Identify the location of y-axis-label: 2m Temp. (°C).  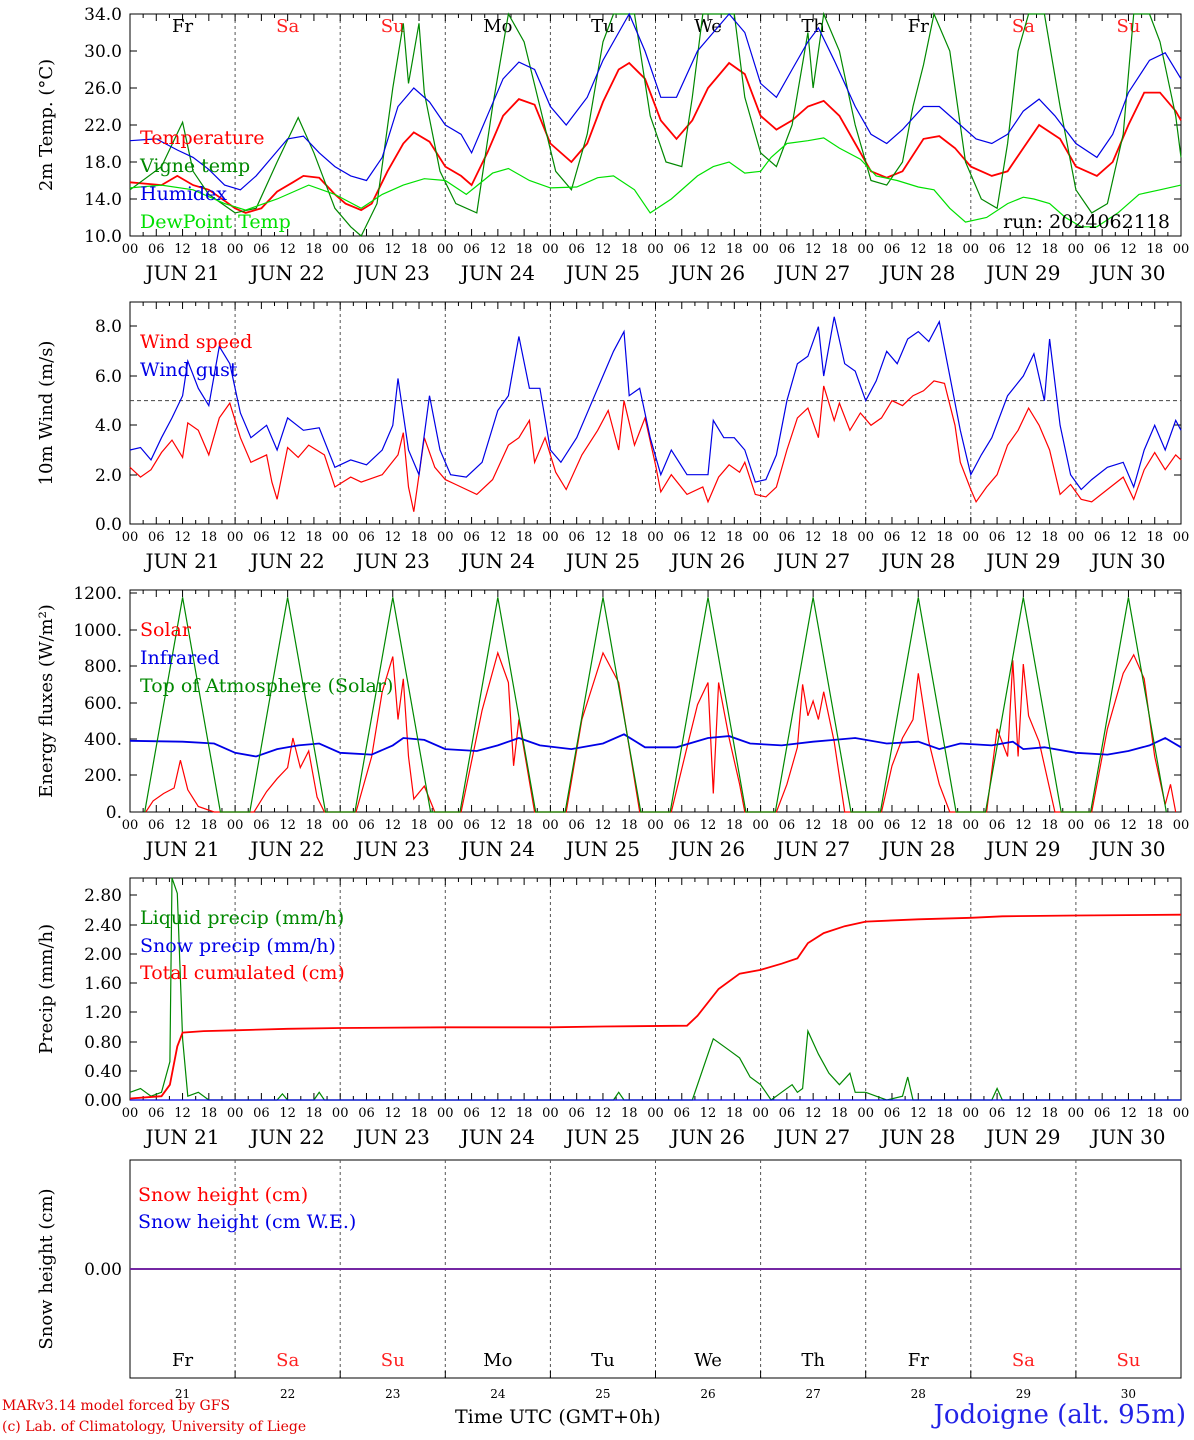
(46, 125).